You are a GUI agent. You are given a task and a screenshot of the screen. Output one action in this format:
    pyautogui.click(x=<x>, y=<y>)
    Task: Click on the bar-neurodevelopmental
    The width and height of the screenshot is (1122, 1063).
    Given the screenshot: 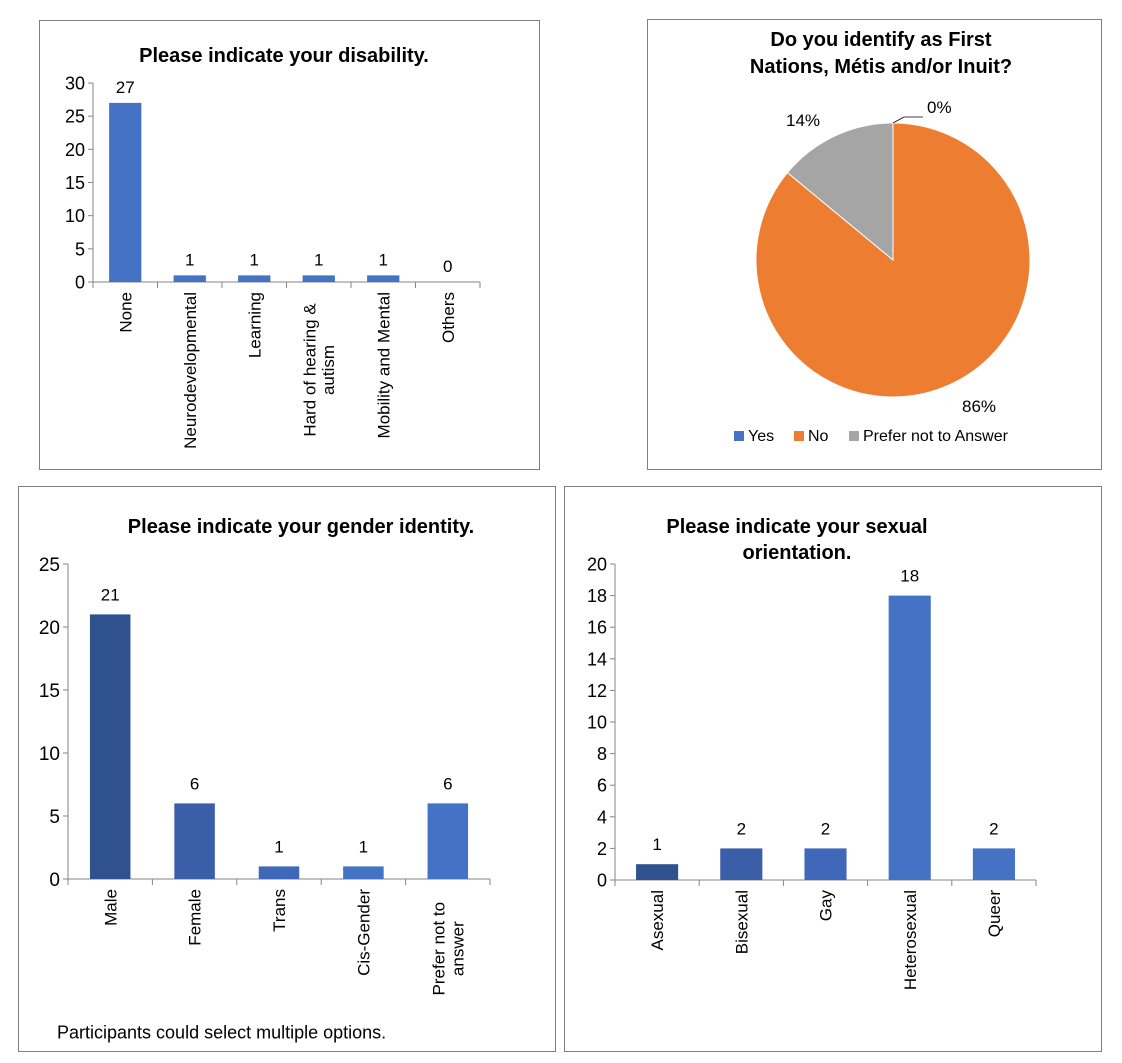 What is the action you would take?
    pyautogui.click(x=189, y=278)
    